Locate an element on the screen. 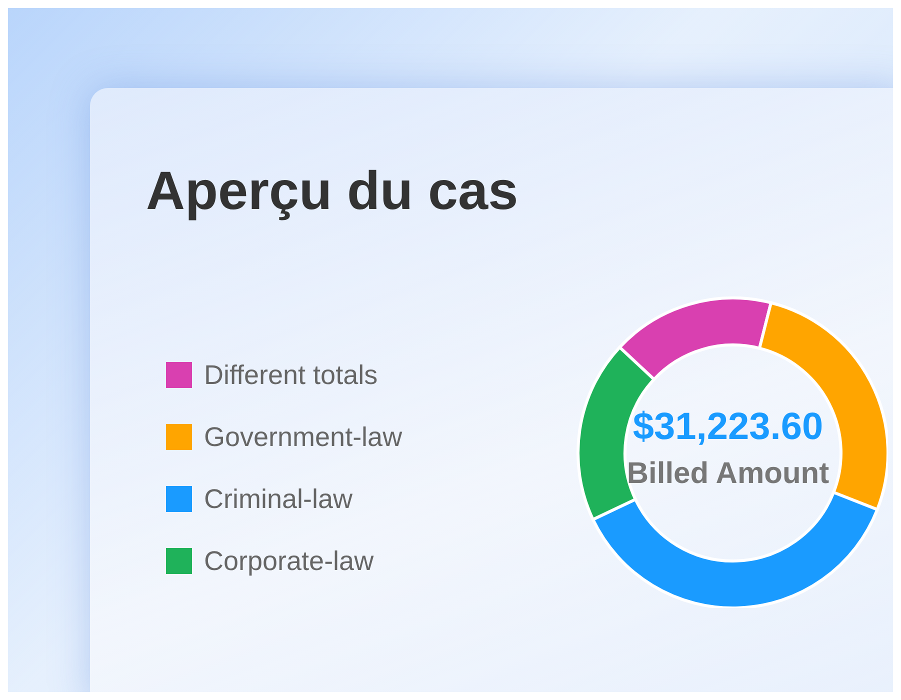 The width and height of the screenshot is (901, 700). text: $31,223.60 is located at coordinates (728, 427).